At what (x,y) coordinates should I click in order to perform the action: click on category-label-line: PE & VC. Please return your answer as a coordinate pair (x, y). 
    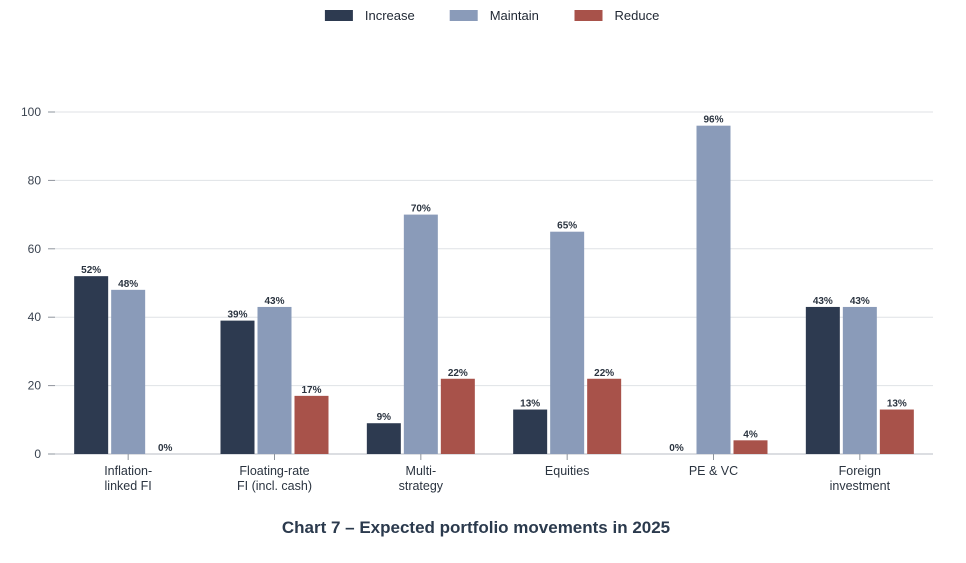
    Looking at the image, I should click on (713, 471).